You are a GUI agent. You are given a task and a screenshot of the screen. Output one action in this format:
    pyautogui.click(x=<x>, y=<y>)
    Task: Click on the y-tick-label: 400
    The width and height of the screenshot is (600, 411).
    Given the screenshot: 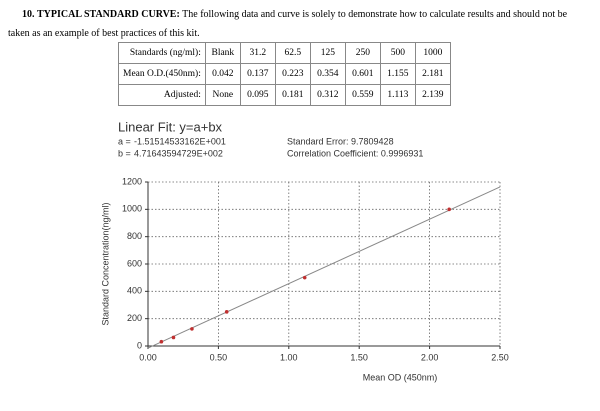 What is the action you would take?
    pyautogui.click(x=134, y=291)
    